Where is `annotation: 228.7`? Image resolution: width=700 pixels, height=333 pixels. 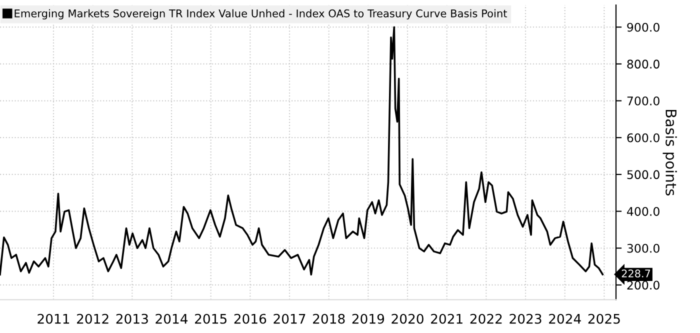
annotation: 228.7 is located at coordinates (636, 274).